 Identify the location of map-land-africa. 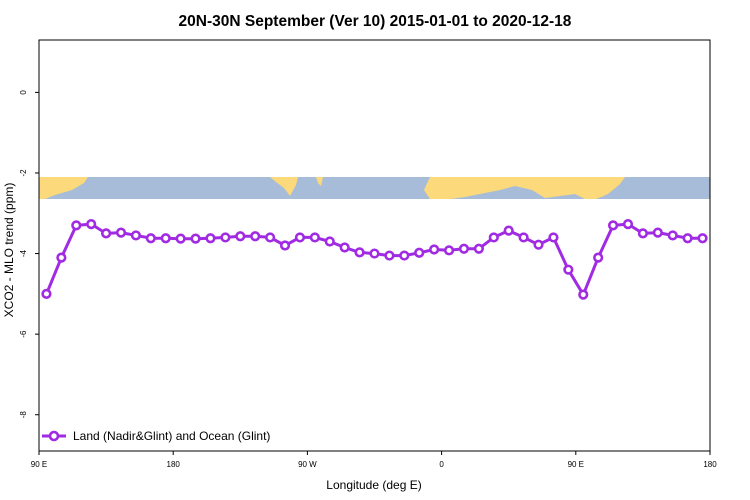
(63, 188).